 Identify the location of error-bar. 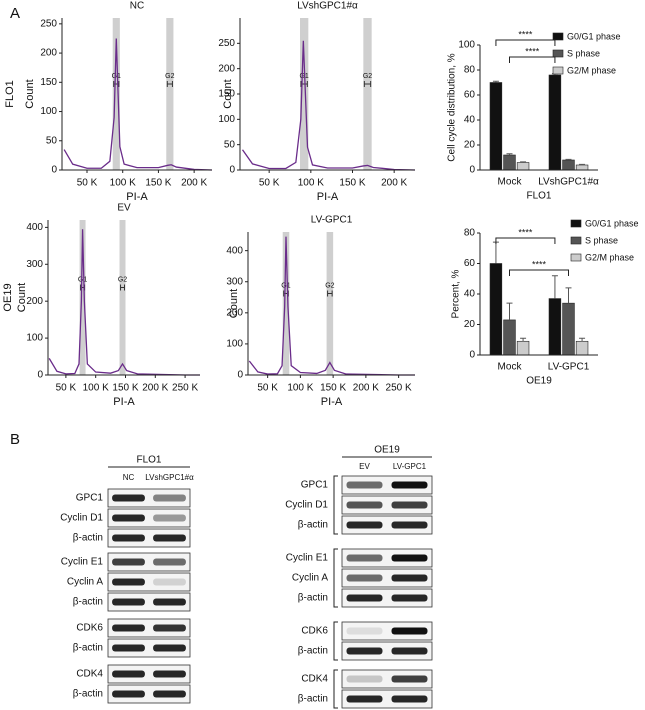
(495, 252).